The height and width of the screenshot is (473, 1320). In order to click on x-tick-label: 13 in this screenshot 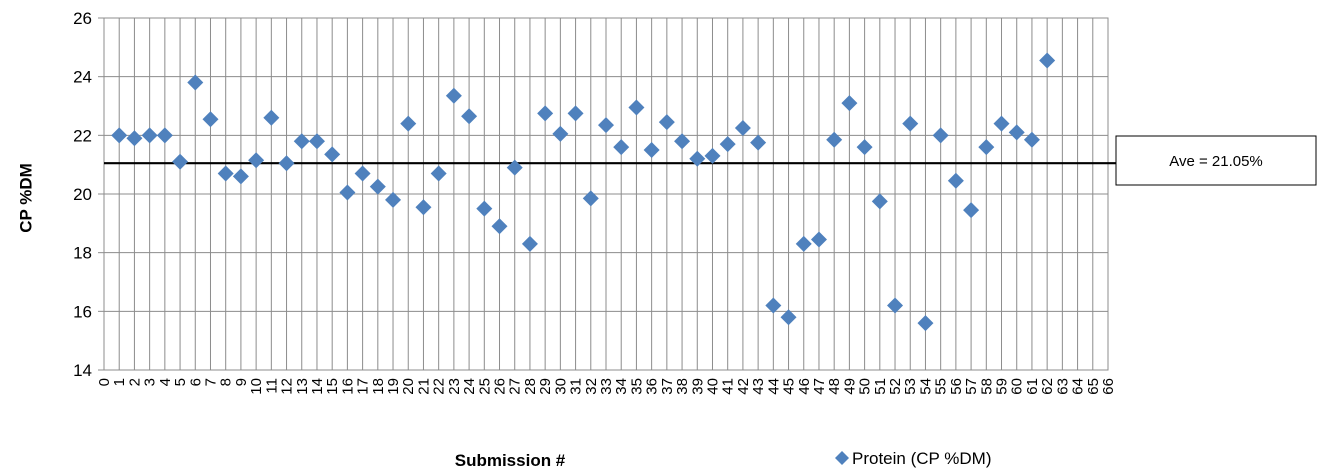, I will do `click(302, 386)`.